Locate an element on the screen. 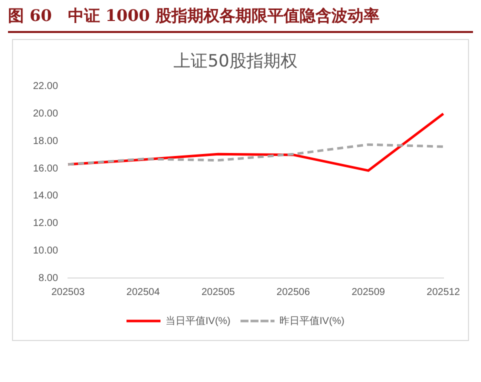  chart-title: 图 60 中证 1000 股指期权各期限平值隐含波动率 is located at coordinates (240, 16).